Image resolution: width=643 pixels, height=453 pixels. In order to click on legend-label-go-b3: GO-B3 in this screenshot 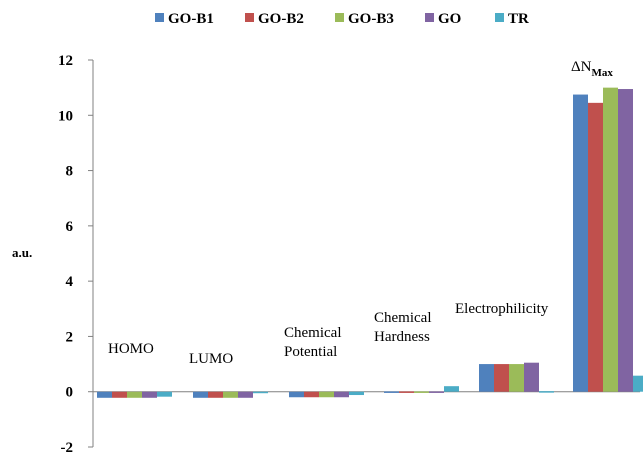, I will do `click(371, 19)`.